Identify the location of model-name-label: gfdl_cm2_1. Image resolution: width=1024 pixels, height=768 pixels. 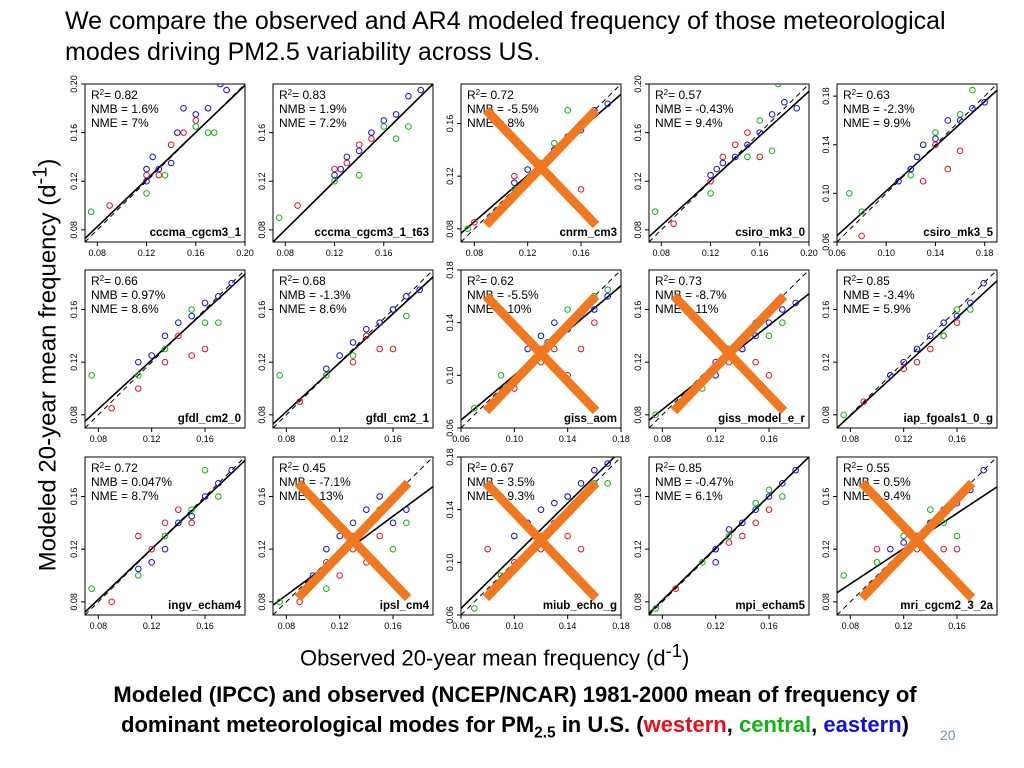
(398, 419).